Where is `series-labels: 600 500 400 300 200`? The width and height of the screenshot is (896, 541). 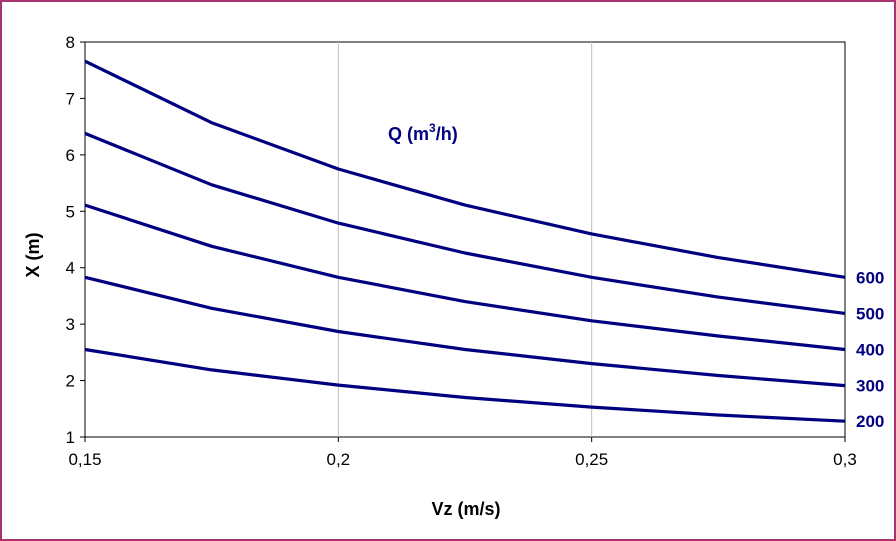 series-labels: 600 500 400 300 200 is located at coordinates (870, 349).